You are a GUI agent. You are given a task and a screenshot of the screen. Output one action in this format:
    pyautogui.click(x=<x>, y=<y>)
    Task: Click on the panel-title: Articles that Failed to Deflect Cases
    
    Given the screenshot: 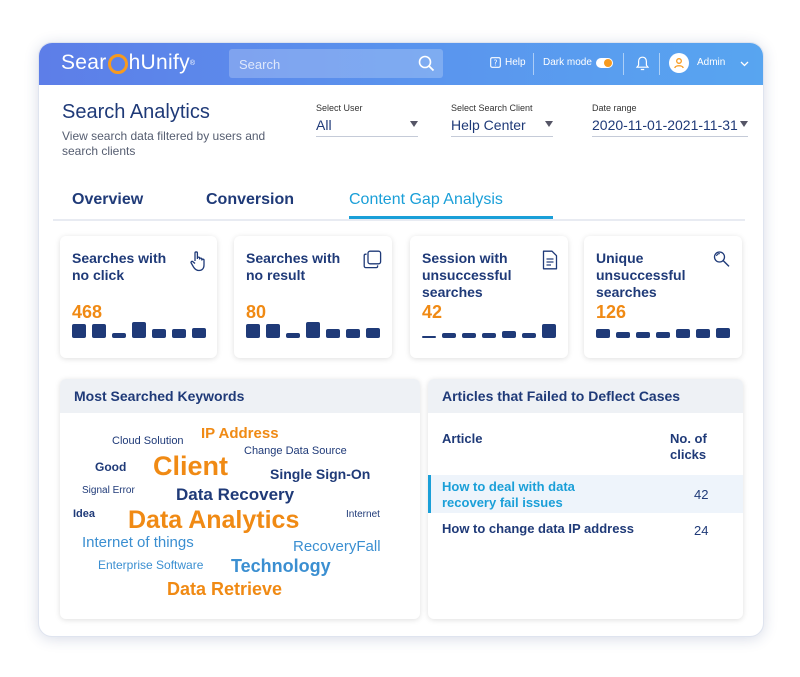 What is the action you would take?
    pyautogui.click(x=585, y=396)
    